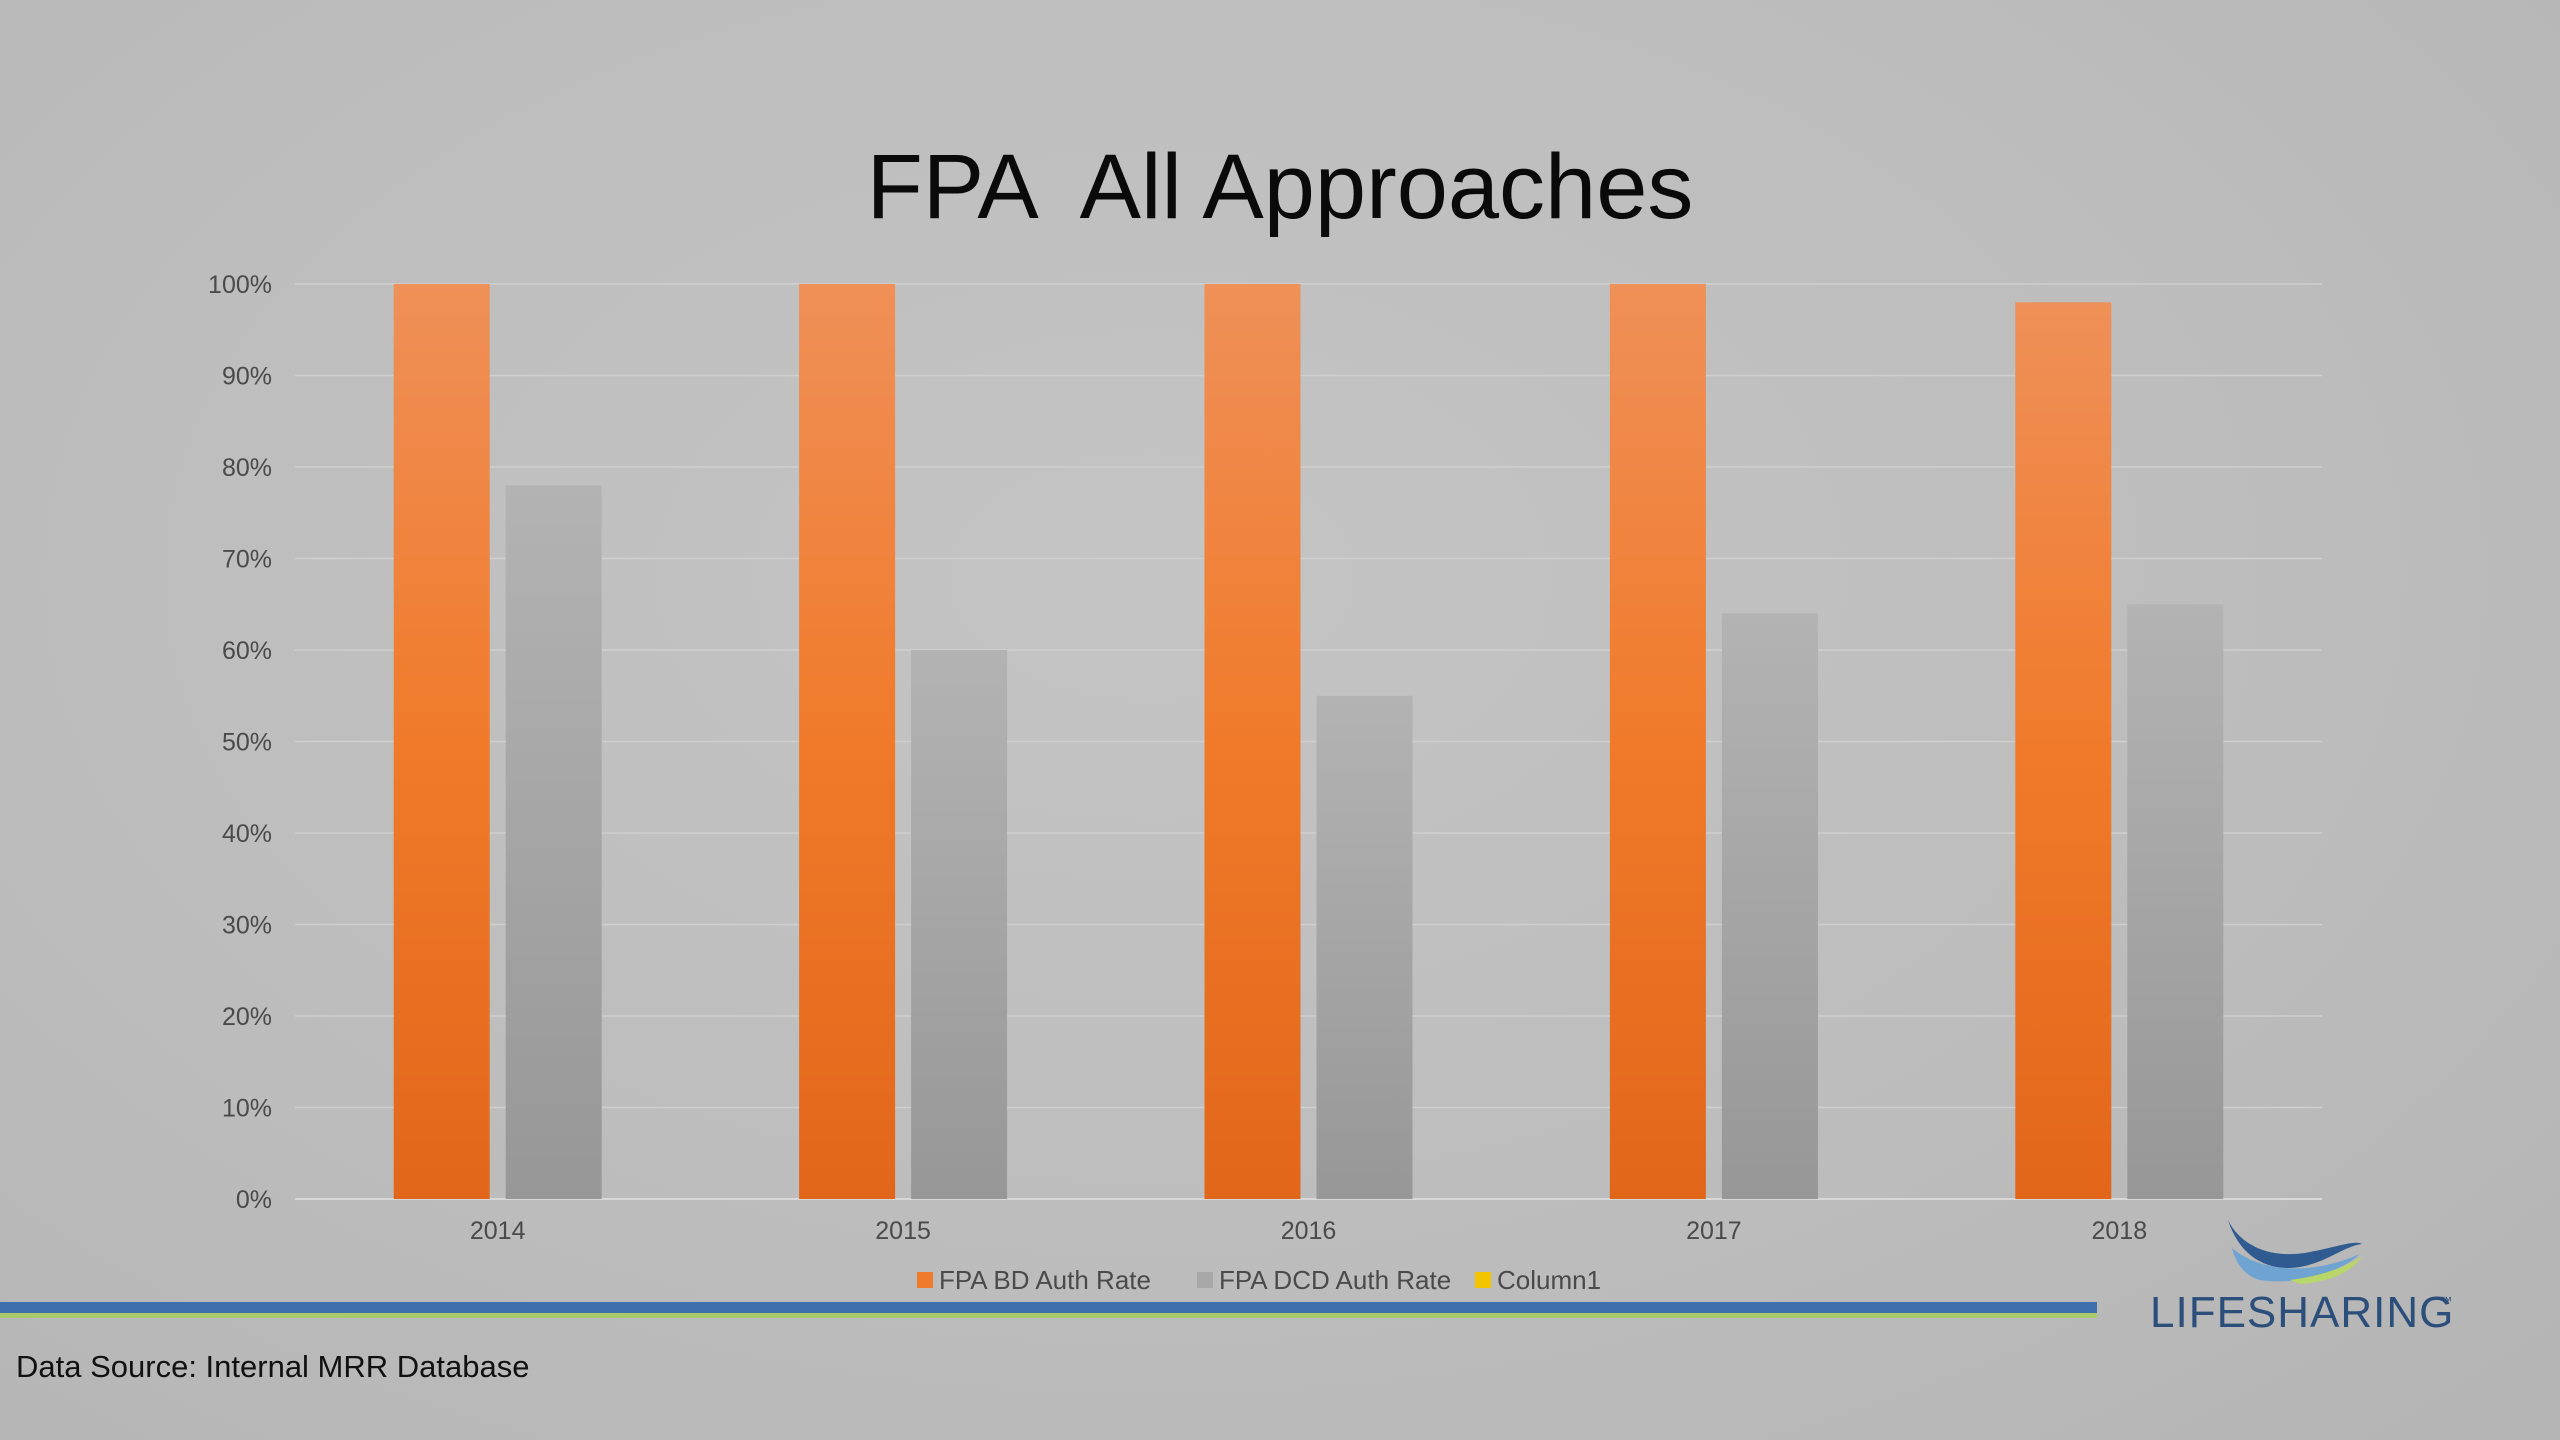  I want to click on logo-trademark: ™, so click(2446, 1301).